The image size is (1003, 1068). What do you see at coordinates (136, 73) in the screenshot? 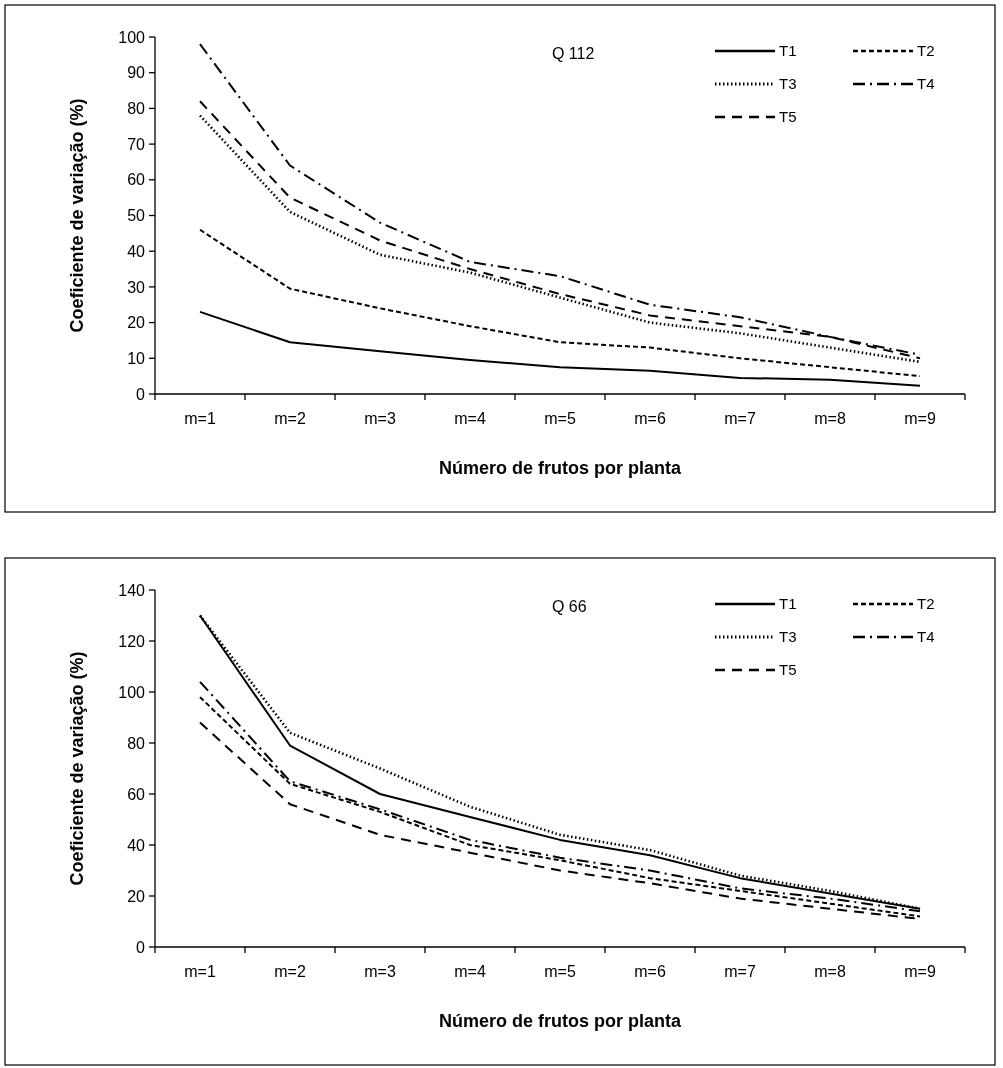
I see `y-tick-label: 90` at bounding box center [136, 73].